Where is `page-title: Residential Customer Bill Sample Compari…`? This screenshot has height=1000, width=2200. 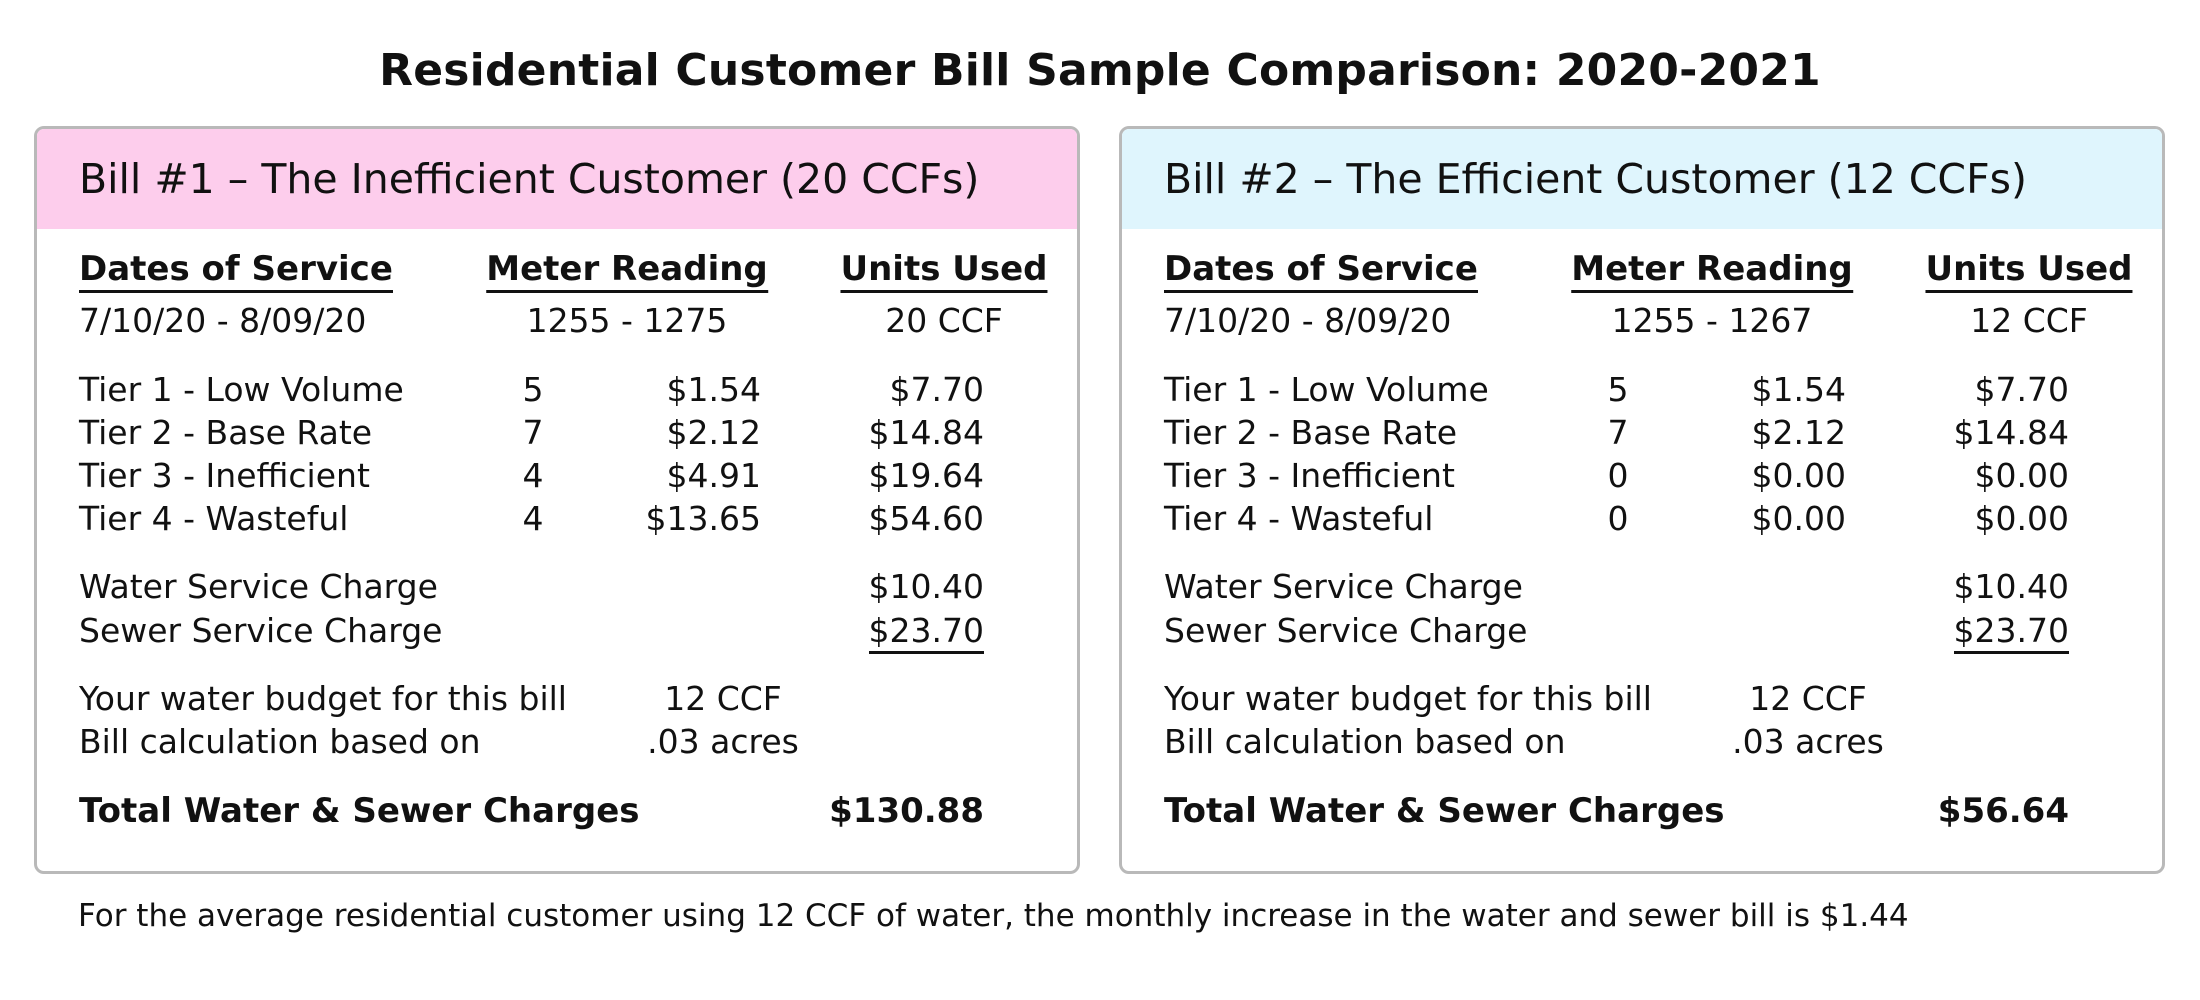
page-title: Residential Customer Bill Sample Compari… is located at coordinates (1100, 70).